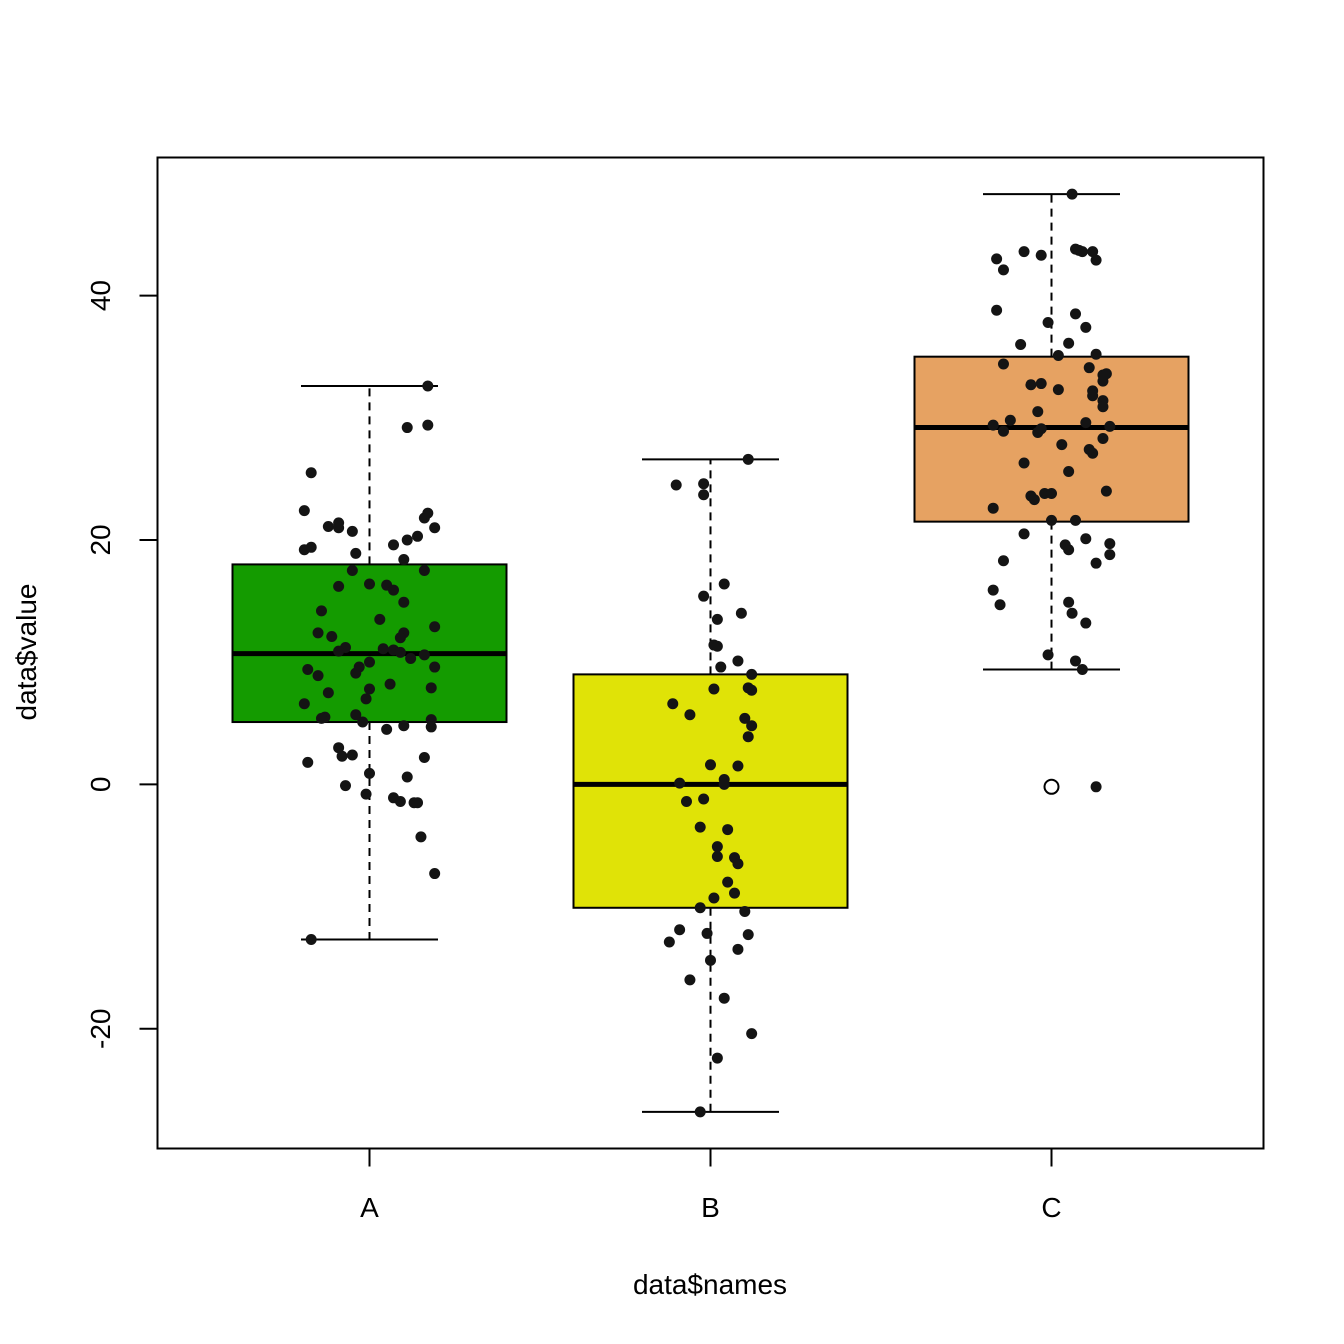 The height and width of the screenshot is (1344, 1344). What do you see at coordinates (711, 1185) in the screenshot?
I see `x-axis: A B C` at bounding box center [711, 1185].